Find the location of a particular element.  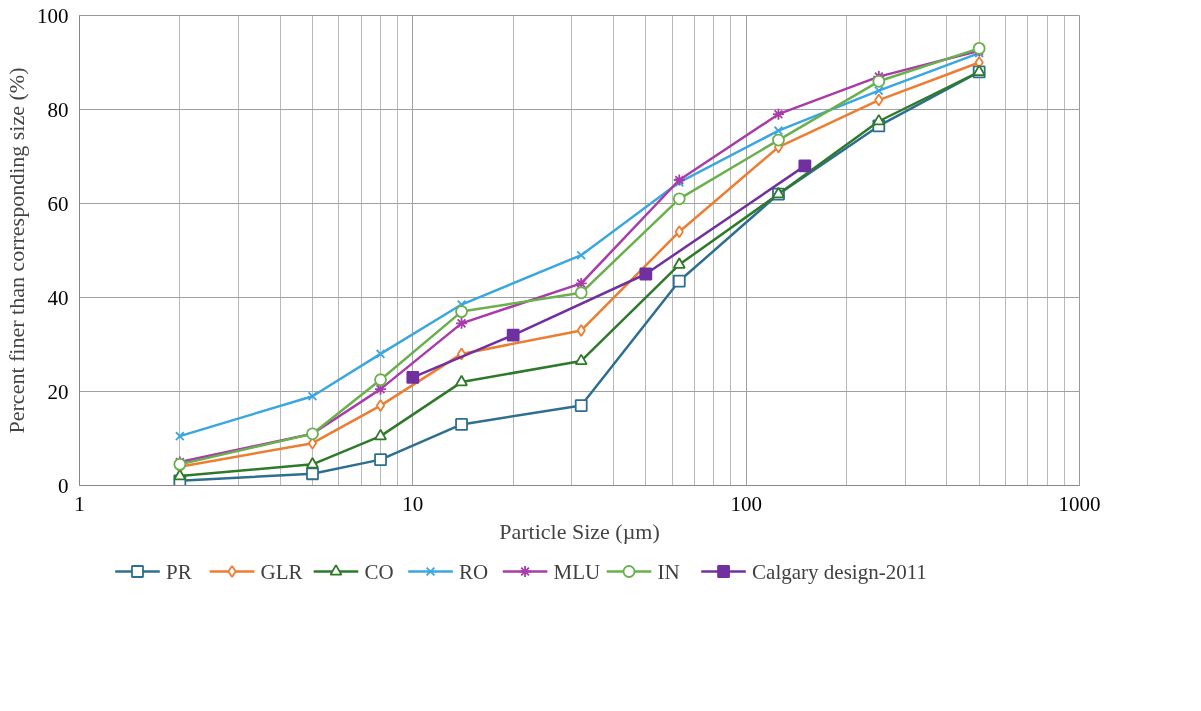

y-tick-label: 0 is located at coordinates (63, 485).